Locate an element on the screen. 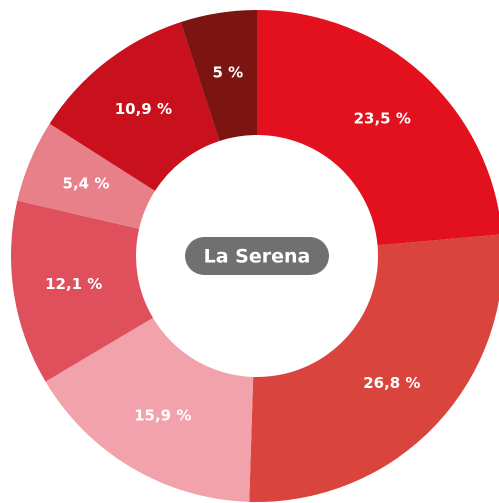  value-label: 15,9 % is located at coordinates (162, 415).